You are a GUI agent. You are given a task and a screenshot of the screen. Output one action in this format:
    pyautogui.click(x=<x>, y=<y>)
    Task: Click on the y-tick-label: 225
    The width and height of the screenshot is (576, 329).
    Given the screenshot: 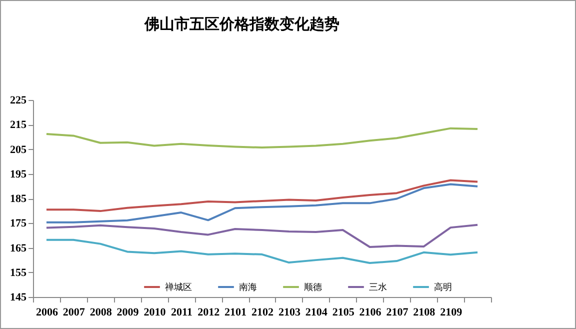 What is the action you would take?
    pyautogui.click(x=18, y=100)
    